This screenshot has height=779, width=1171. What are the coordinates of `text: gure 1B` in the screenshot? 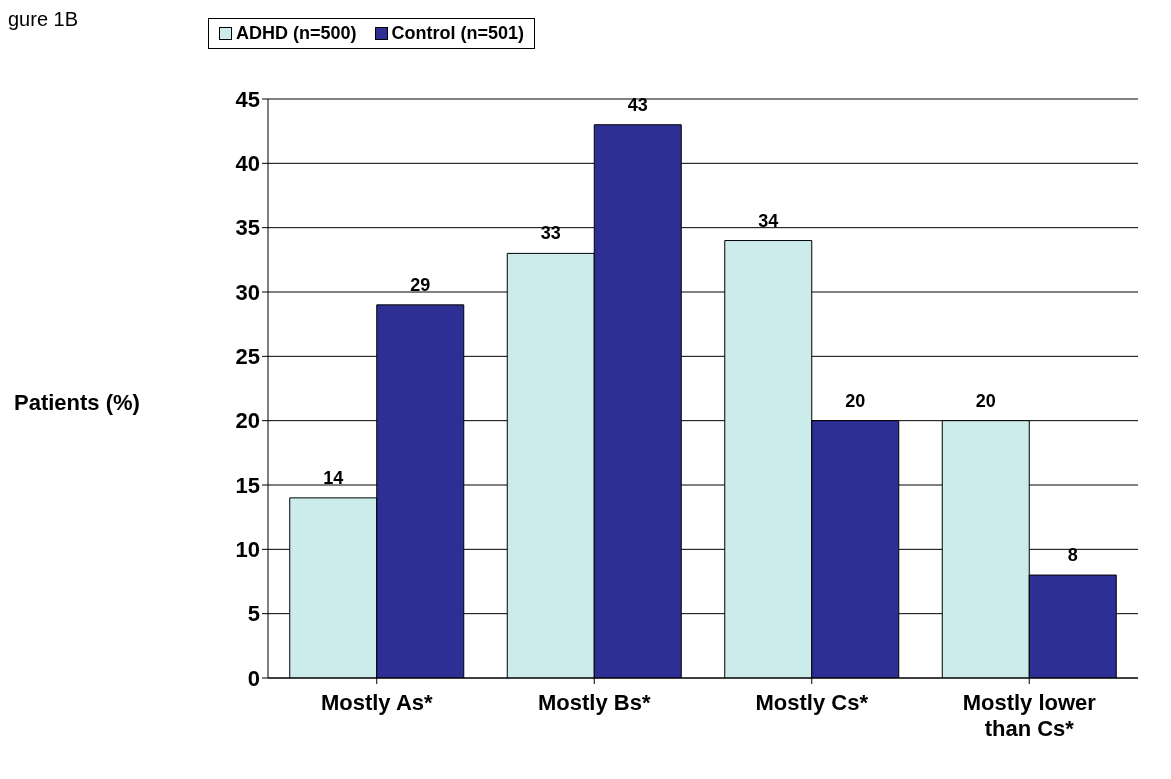 It's located at (43, 19).